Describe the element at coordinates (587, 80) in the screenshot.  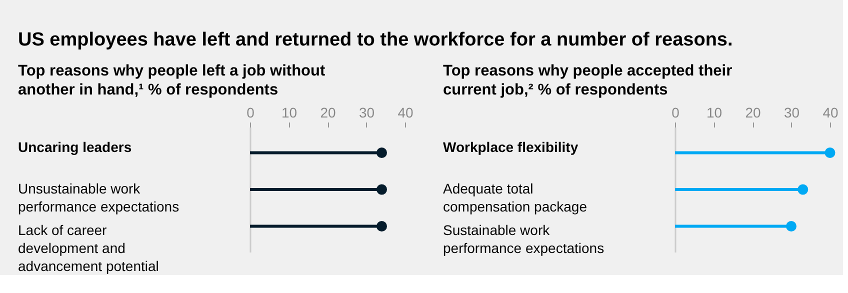
I see `chart-subtitle: Top reasons why people accepted their current job,² % of respondents` at that location.